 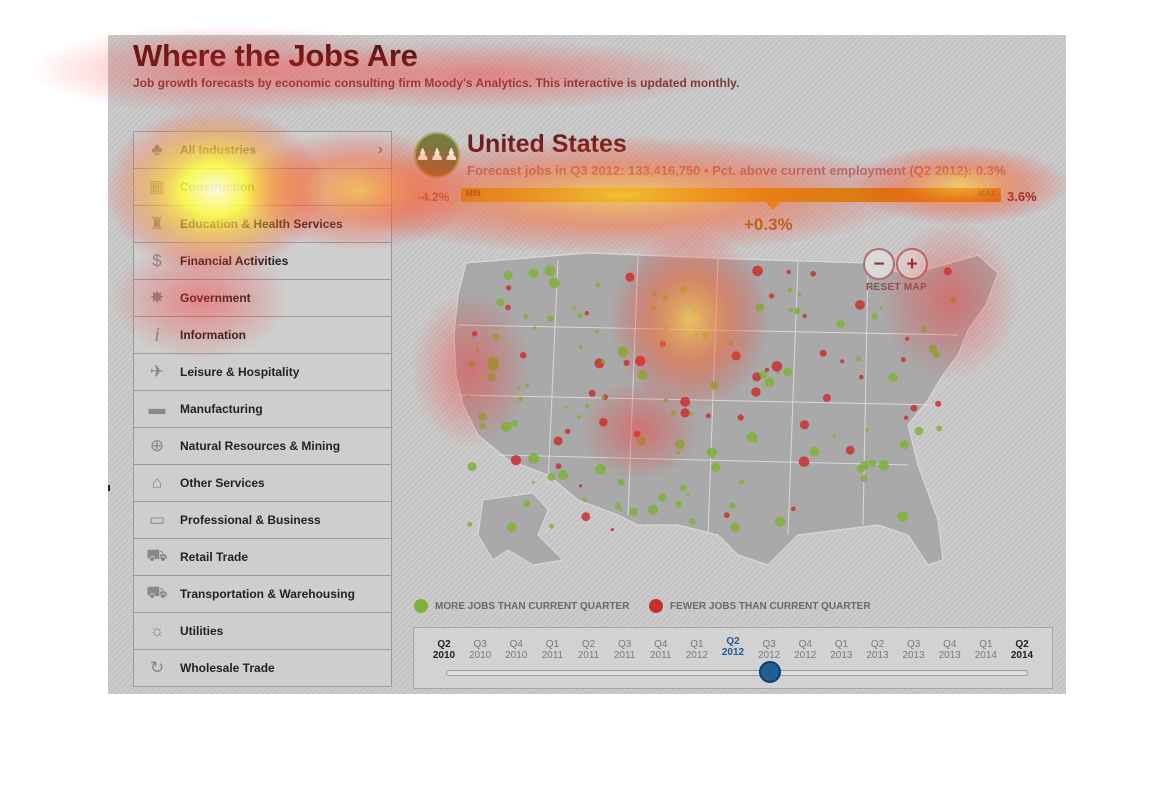 I want to click on timeline-tick: Q3 2010, so click(x=480, y=650).